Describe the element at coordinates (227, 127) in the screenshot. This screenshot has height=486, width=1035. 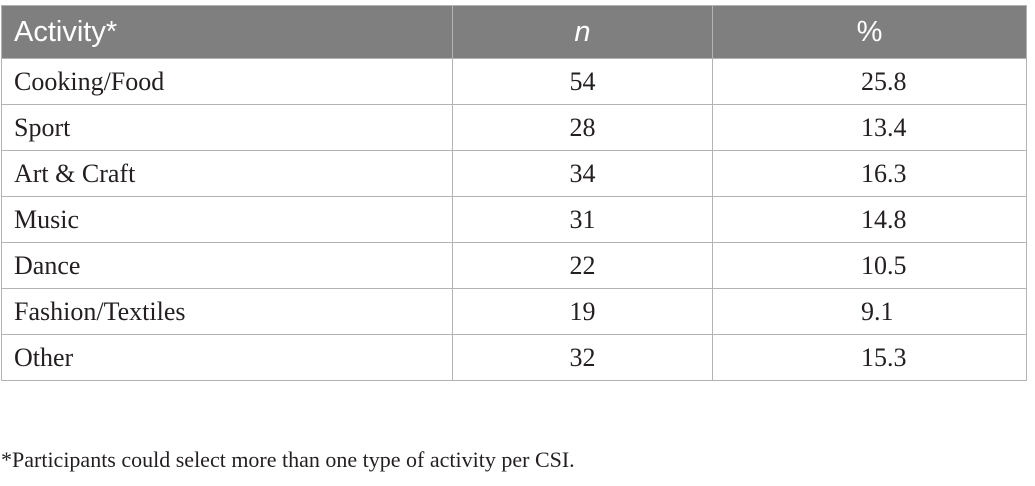
I see `cell-activity: Sport` at that location.